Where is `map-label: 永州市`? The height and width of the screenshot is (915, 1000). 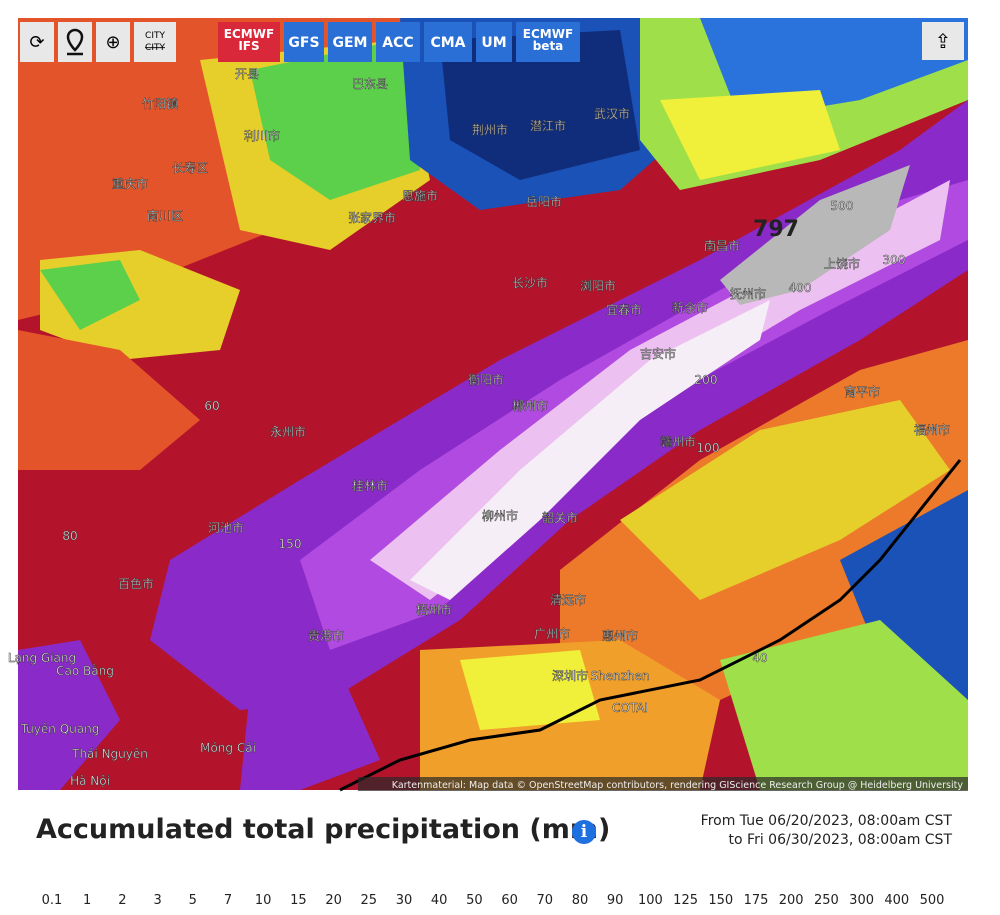
map-label: 永州市 is located at coordinates (288, 431).